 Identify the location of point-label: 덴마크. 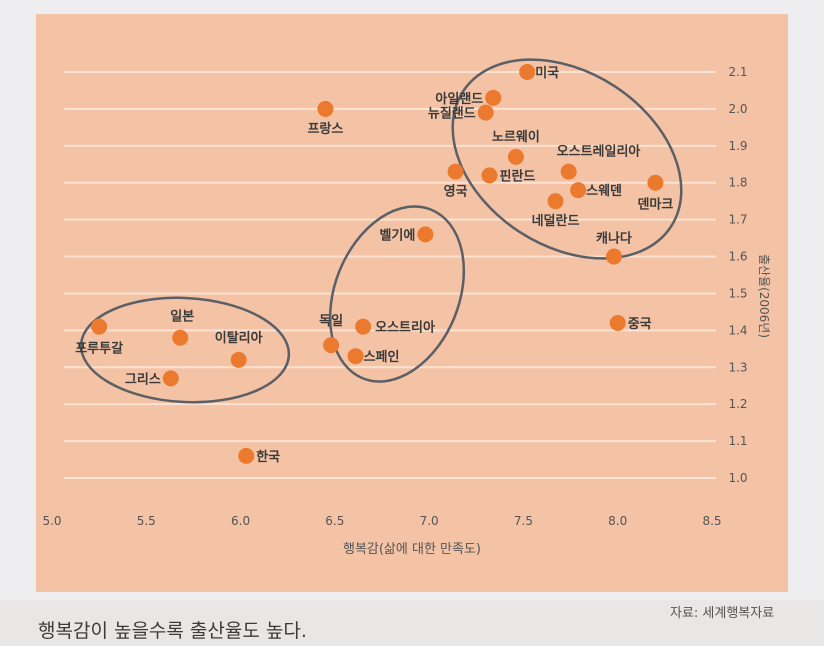
(655, 205).